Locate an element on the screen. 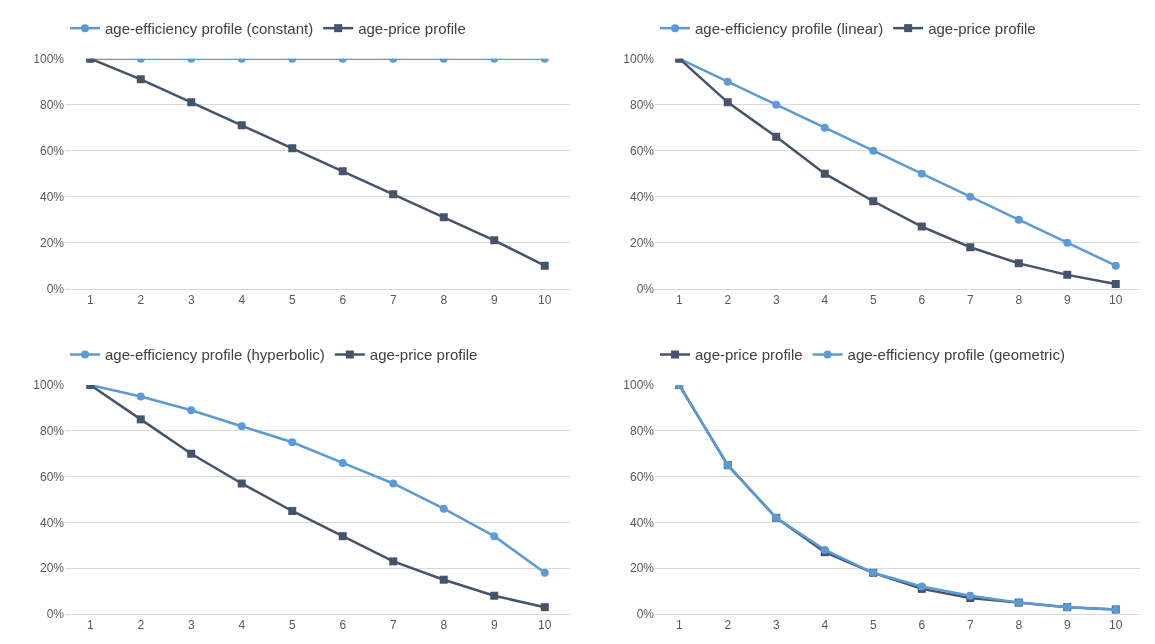 The image size is (1155, 644). legend-label: age-efficiency profile (constant) is located at coordinates (209, 28).